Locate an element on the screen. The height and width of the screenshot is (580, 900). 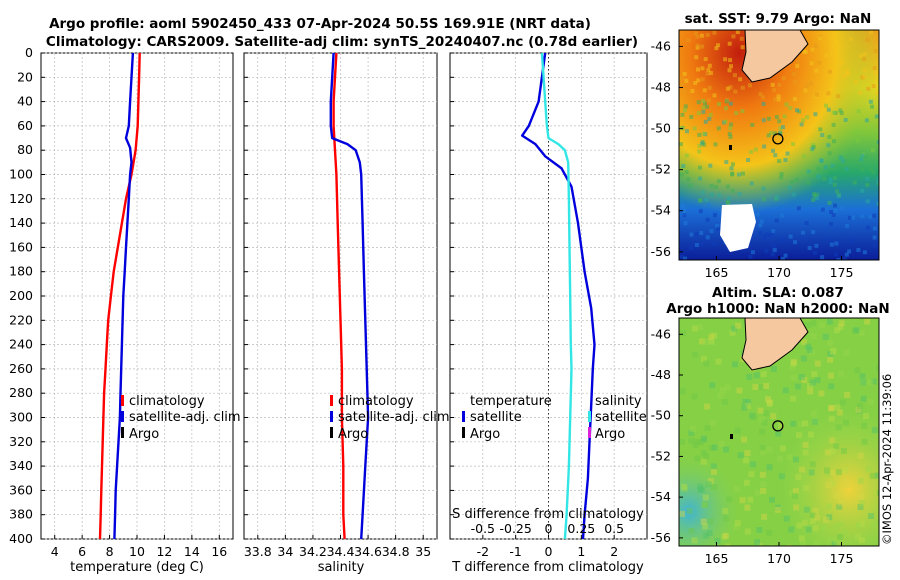
temperature-x-tick-label: 12 is located at coordinates (164, 551).